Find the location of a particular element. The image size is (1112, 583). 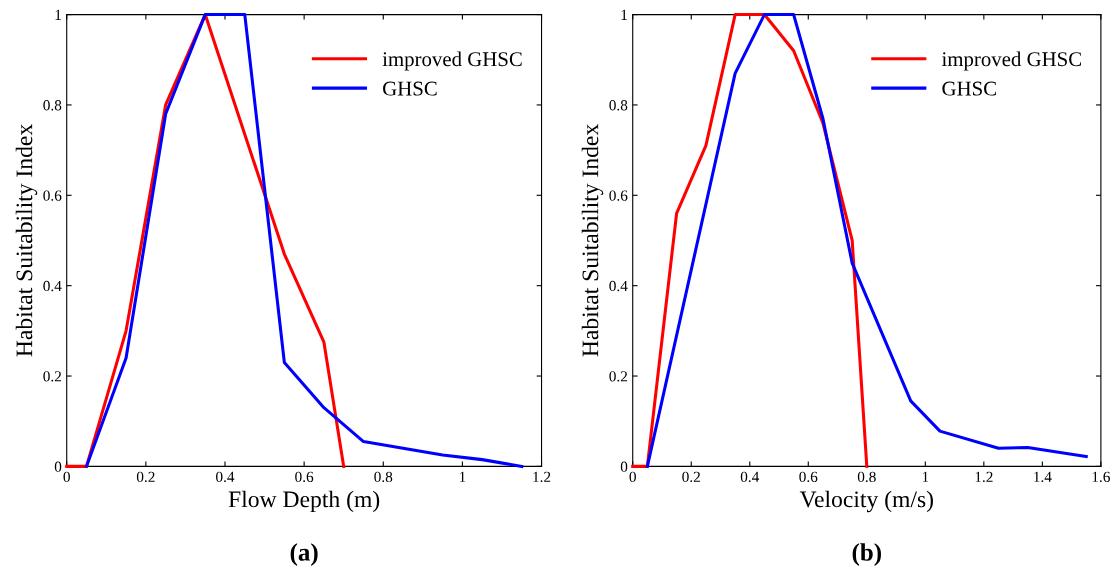

text: (a) is located at coordinates (304, 554).